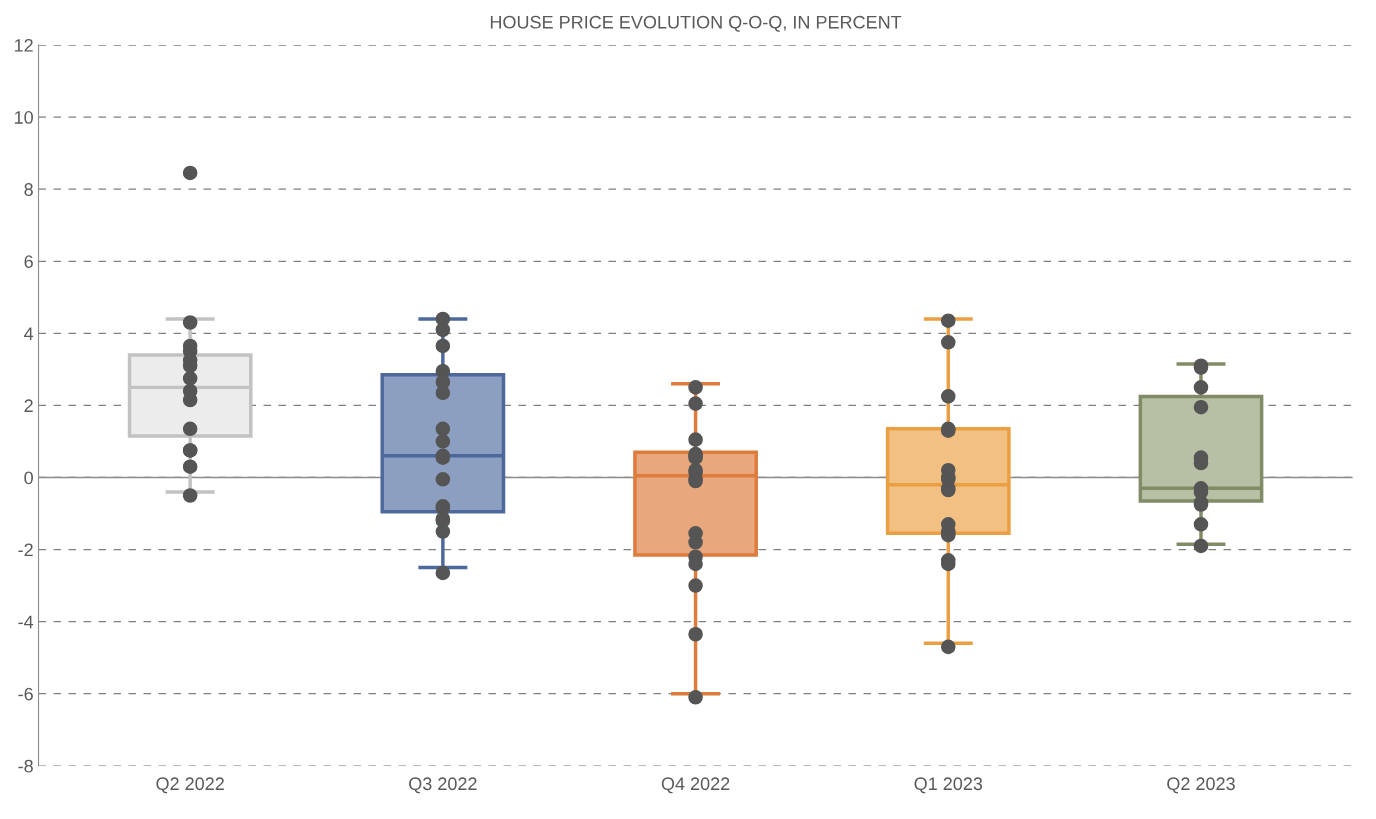 The image size is (1376, 819). I want to click on y-tick-label: 4, so click(29, 333).